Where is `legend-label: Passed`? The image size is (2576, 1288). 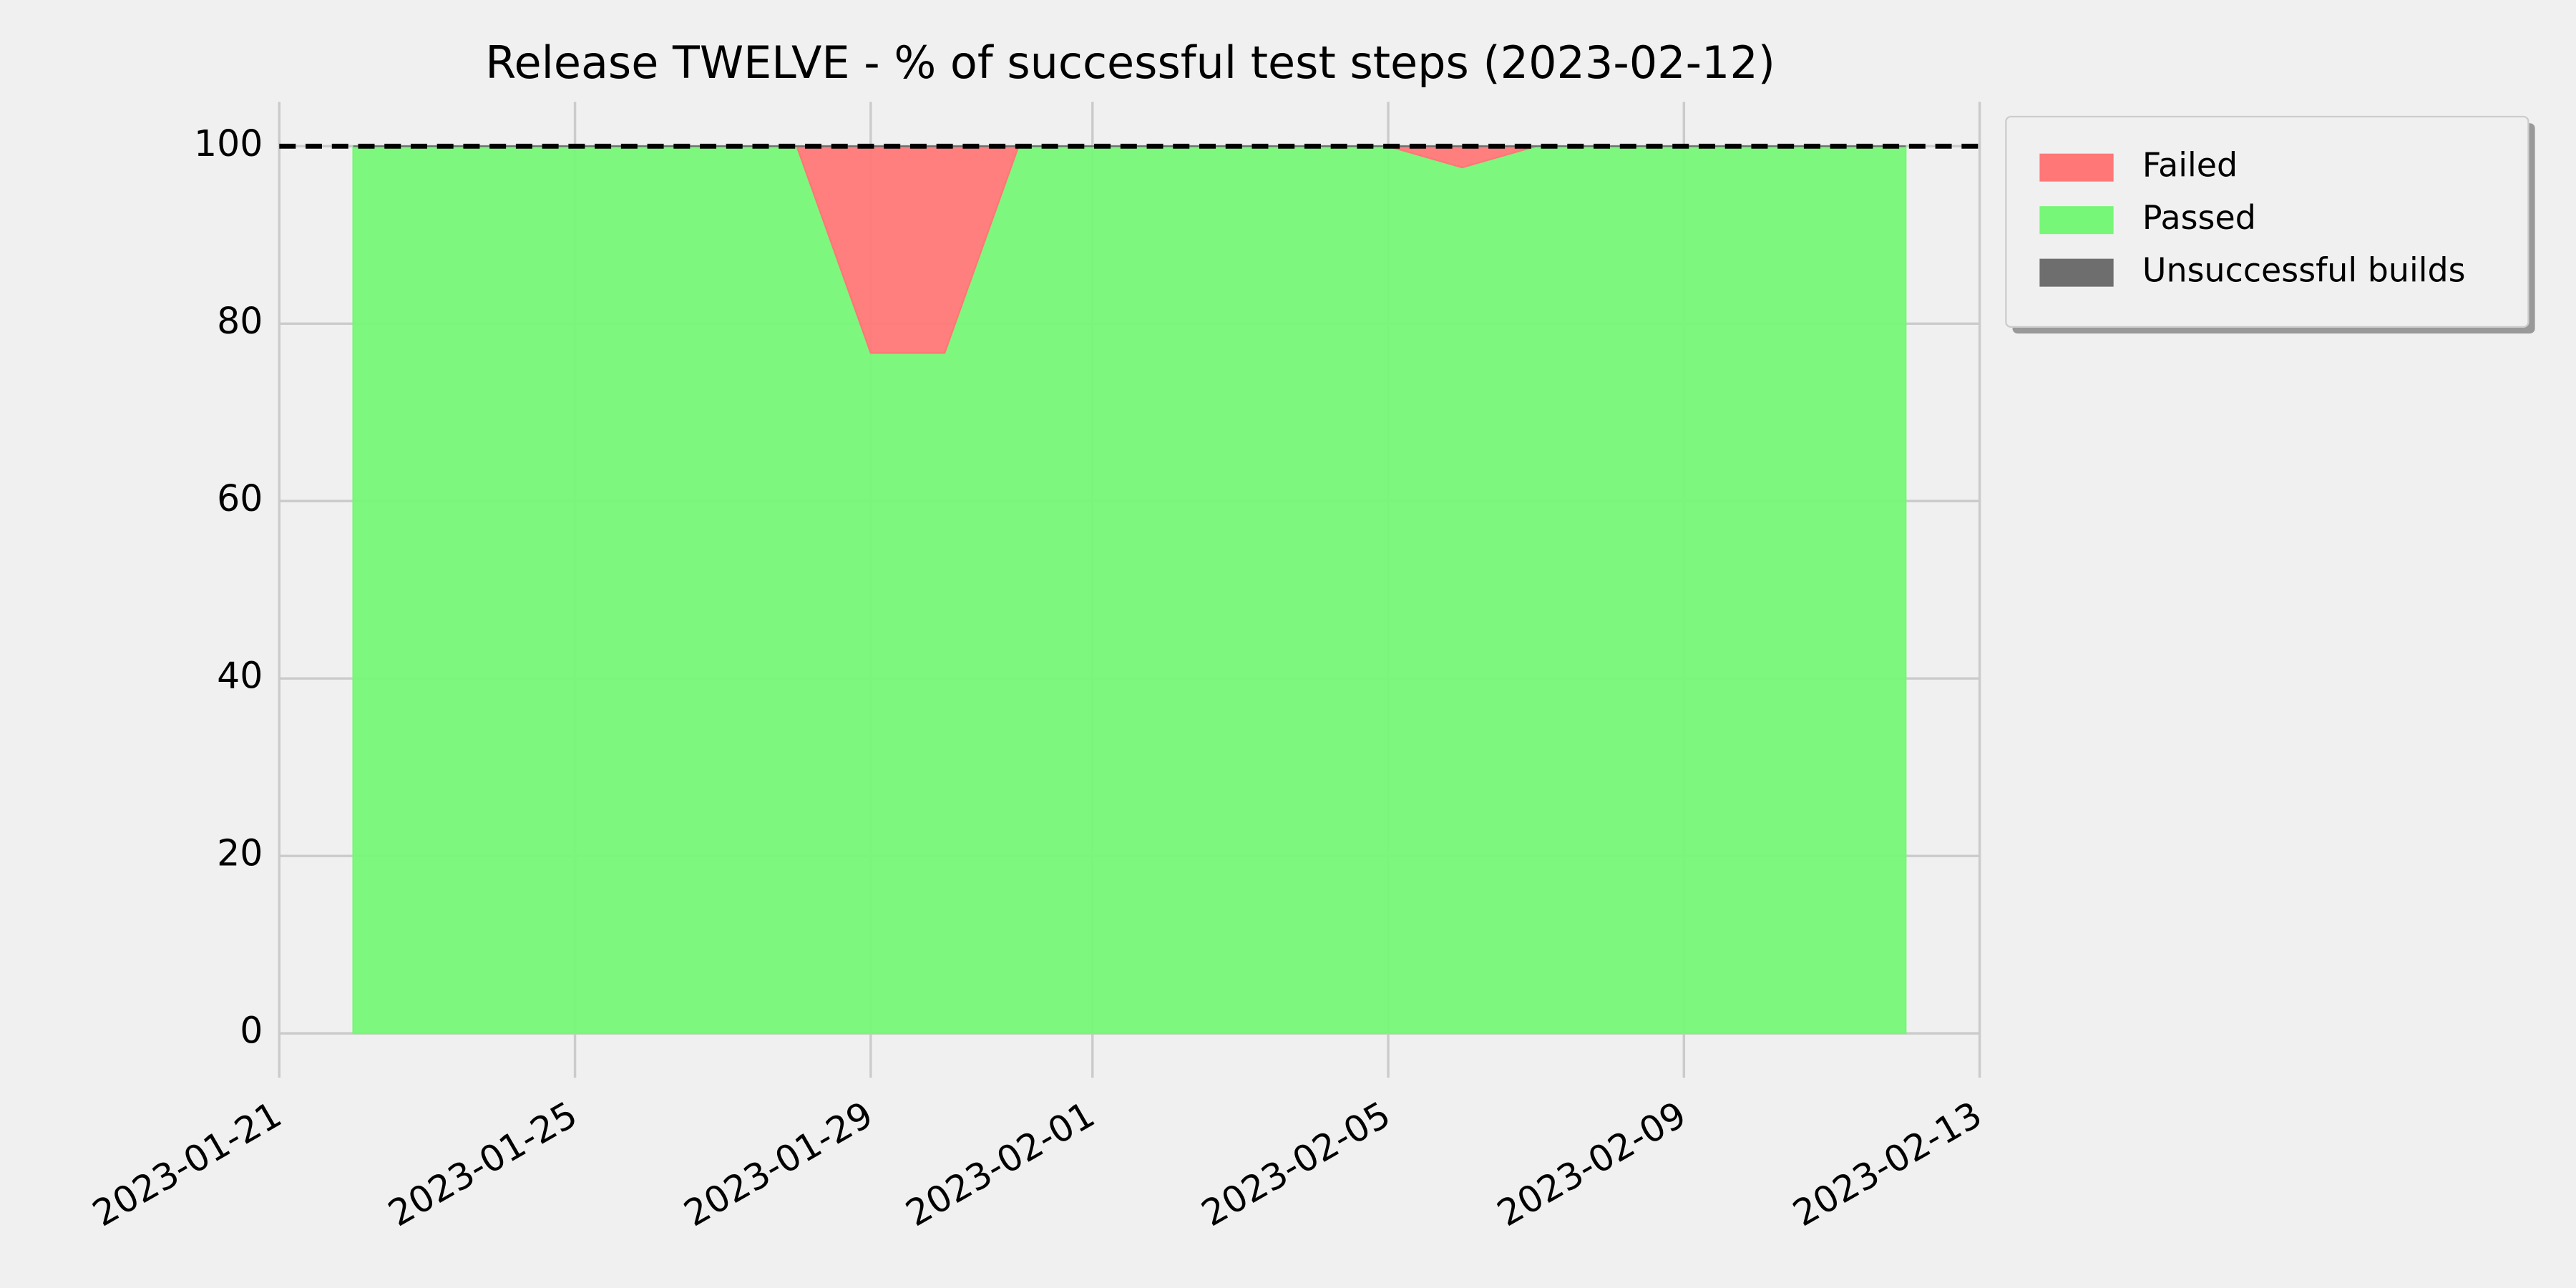 legend-label: Passed is located at coordinates (2199, 217).